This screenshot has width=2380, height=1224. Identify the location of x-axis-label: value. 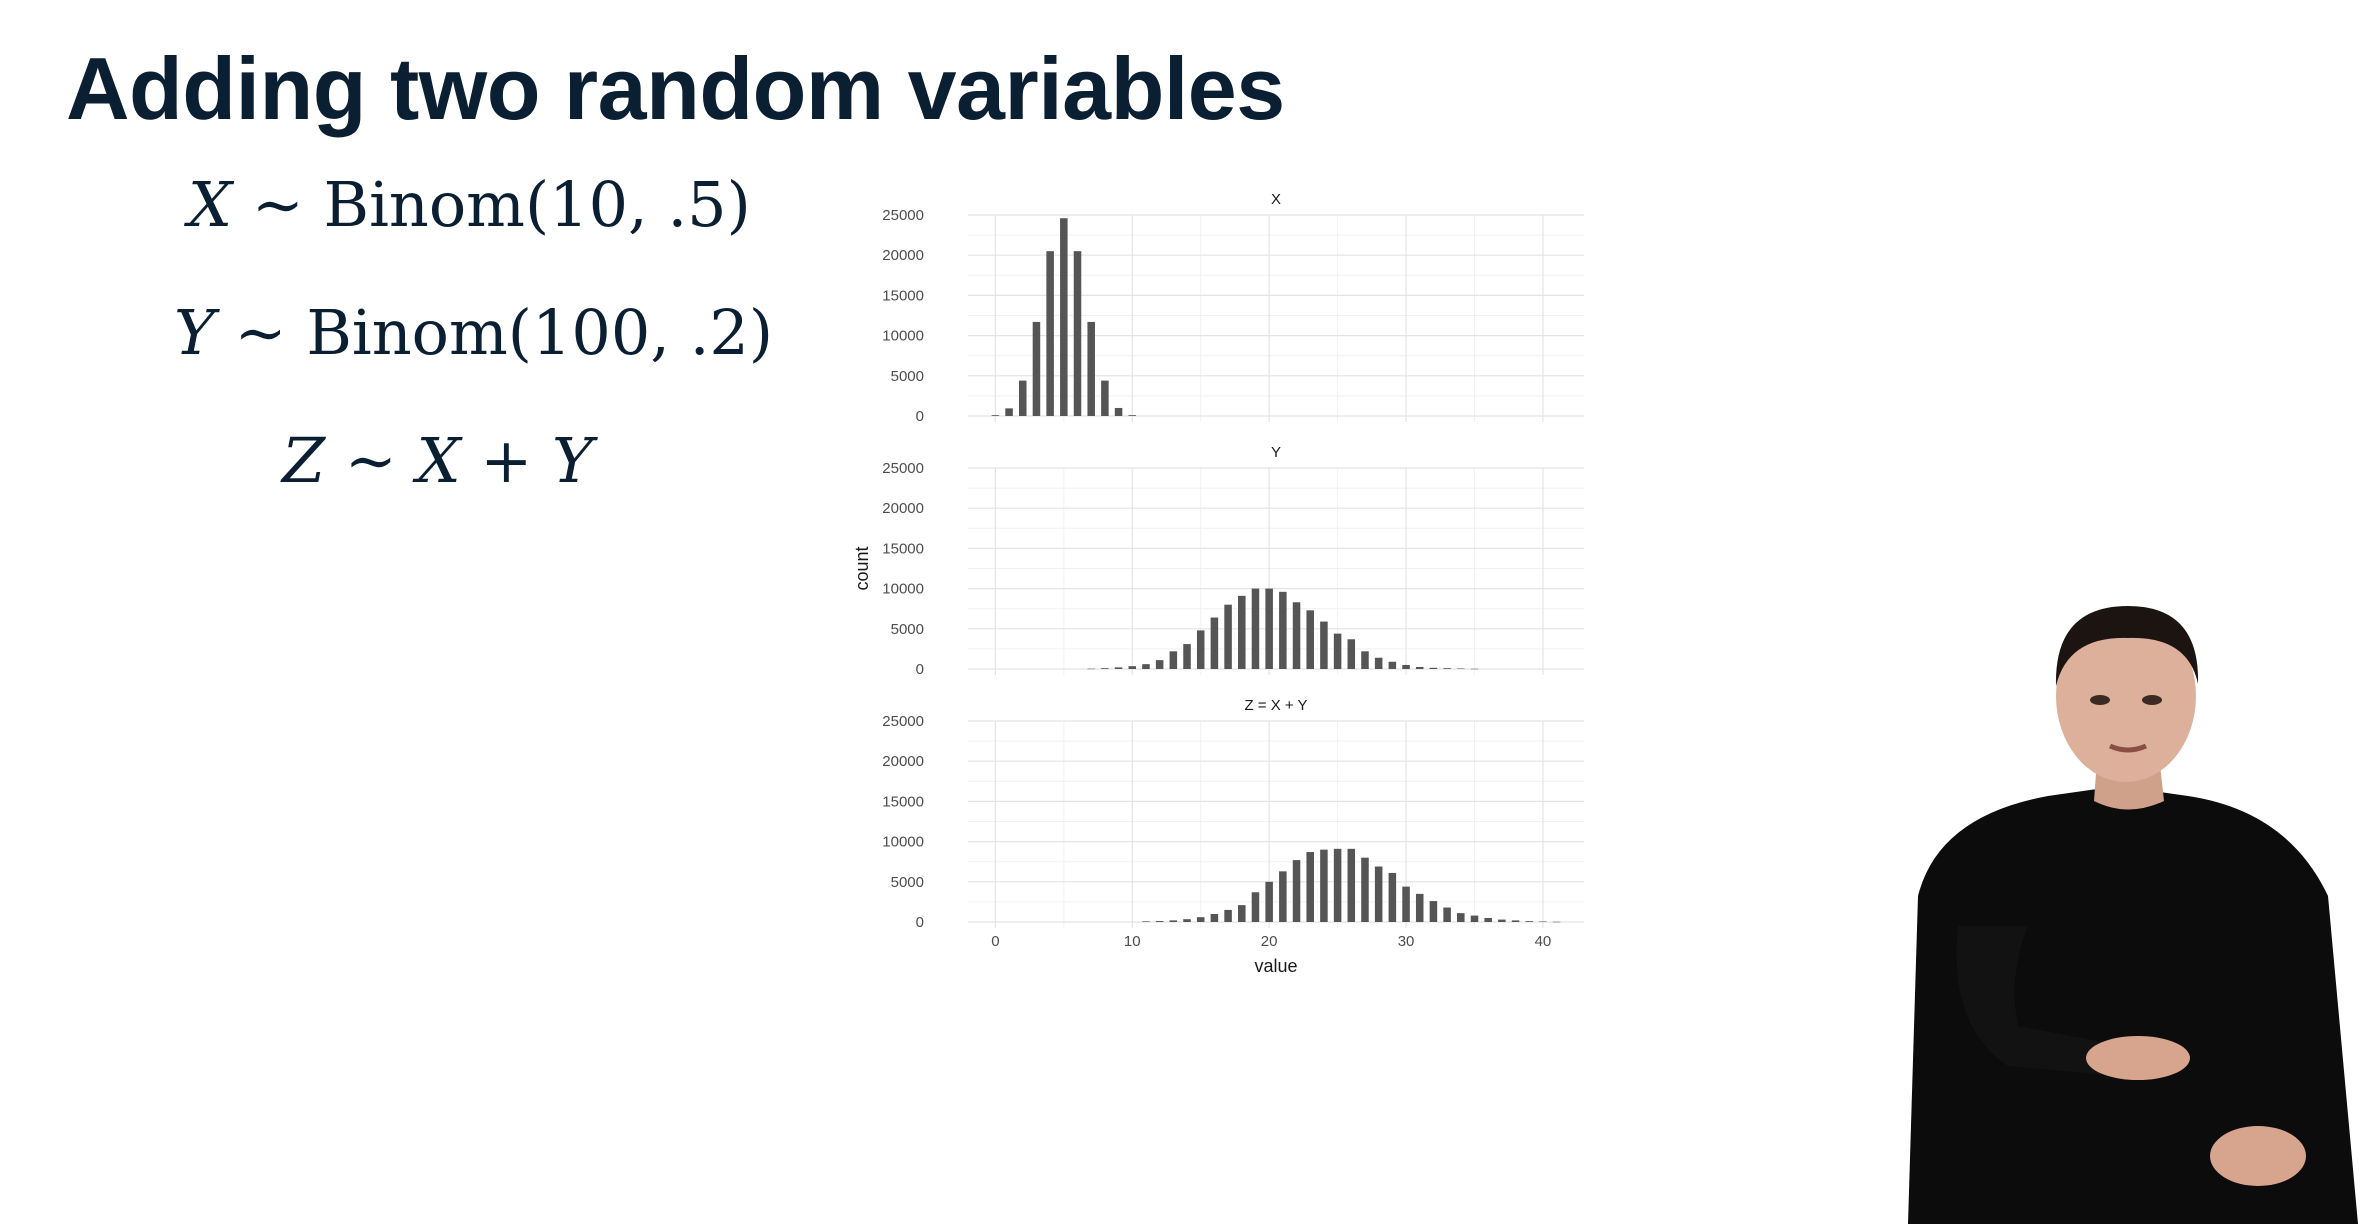
(1275, 966).